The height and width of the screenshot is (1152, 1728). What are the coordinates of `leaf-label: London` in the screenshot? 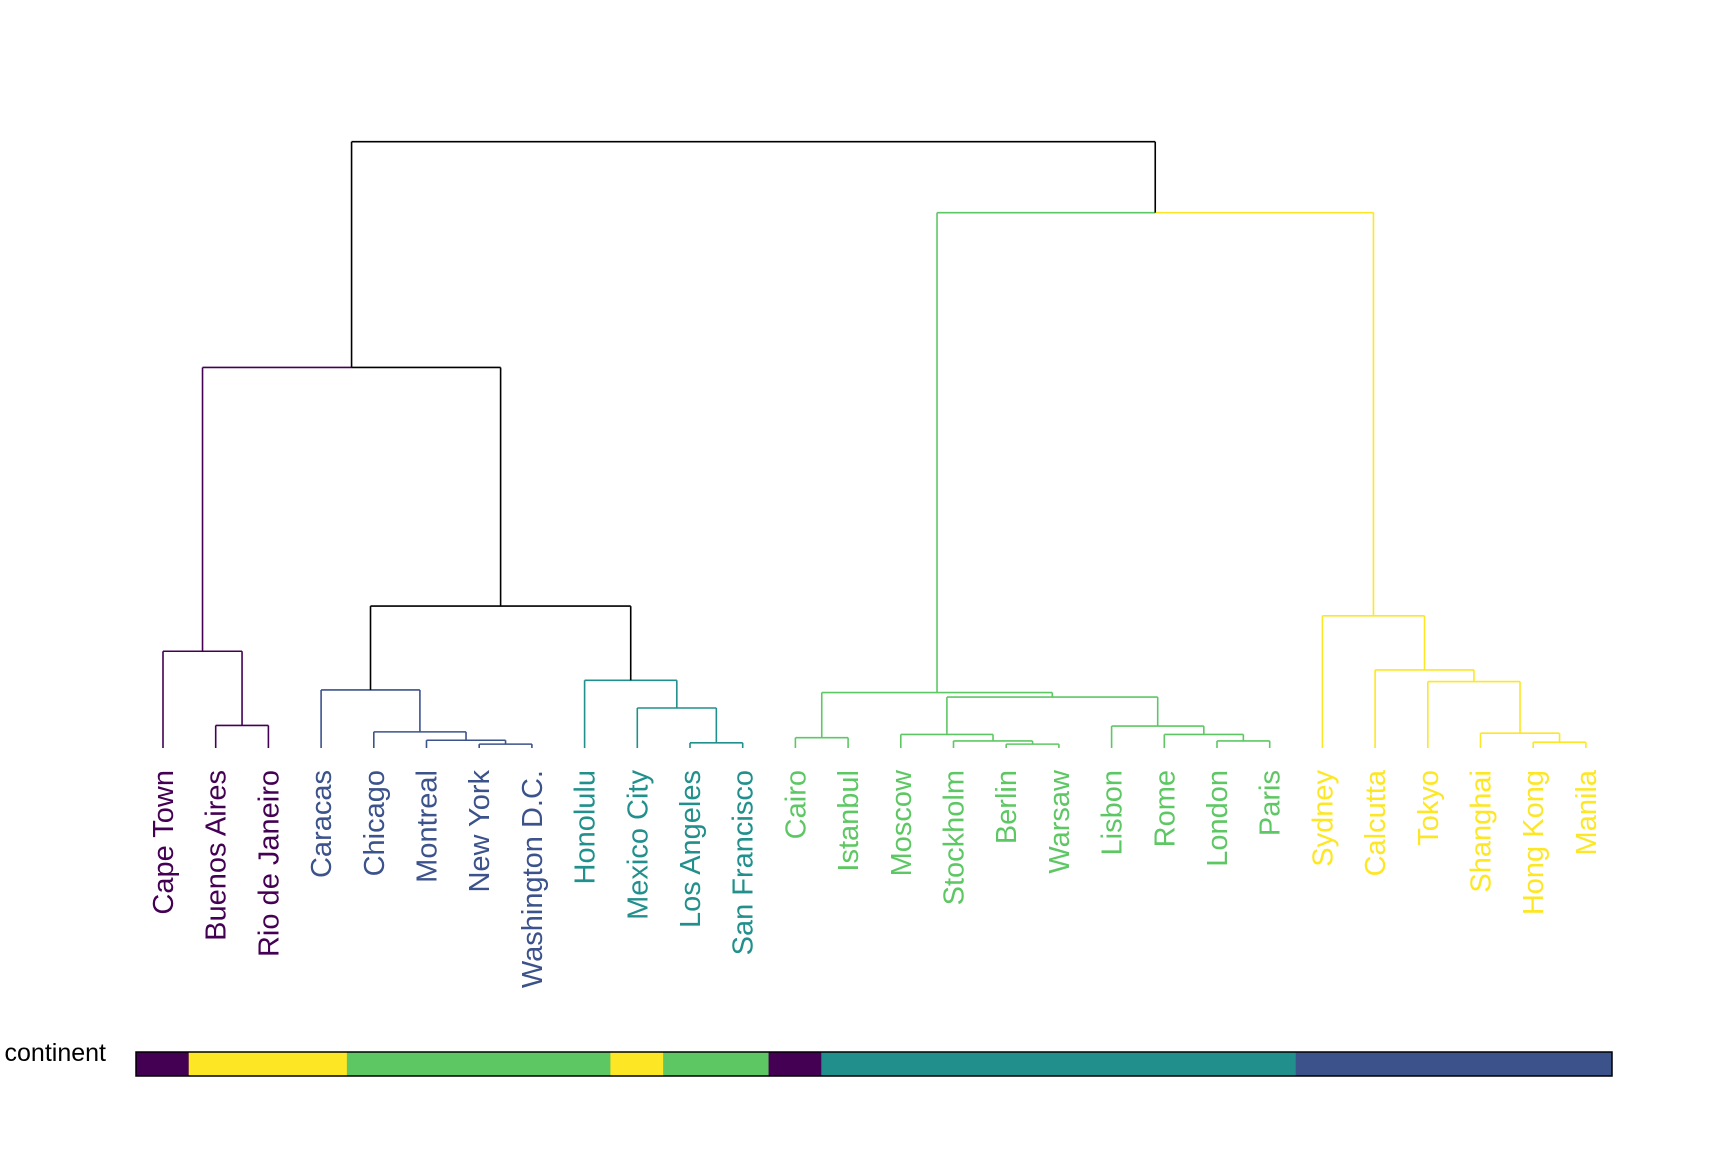 It's located at (1218, 818).